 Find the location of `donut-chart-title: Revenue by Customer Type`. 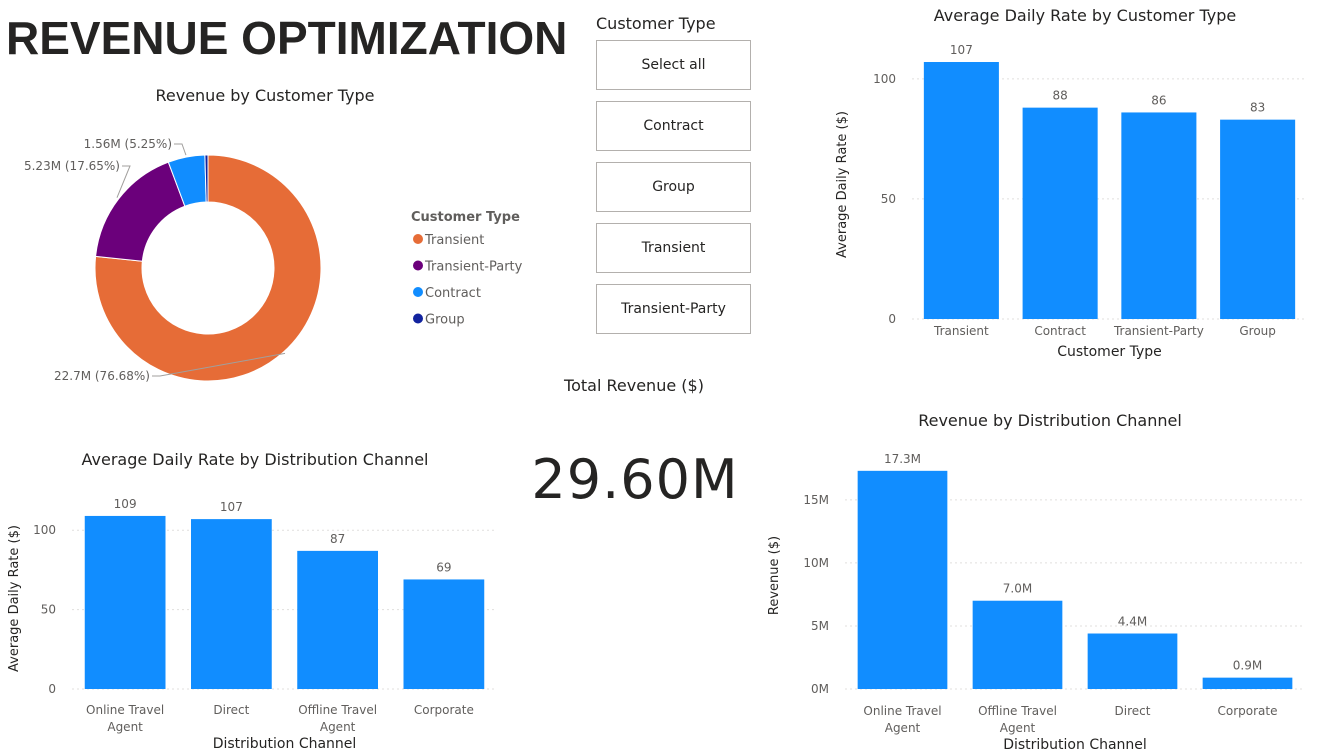

donut-chart-title: Revenue by Customer Type is located at coordinates (265, 95).